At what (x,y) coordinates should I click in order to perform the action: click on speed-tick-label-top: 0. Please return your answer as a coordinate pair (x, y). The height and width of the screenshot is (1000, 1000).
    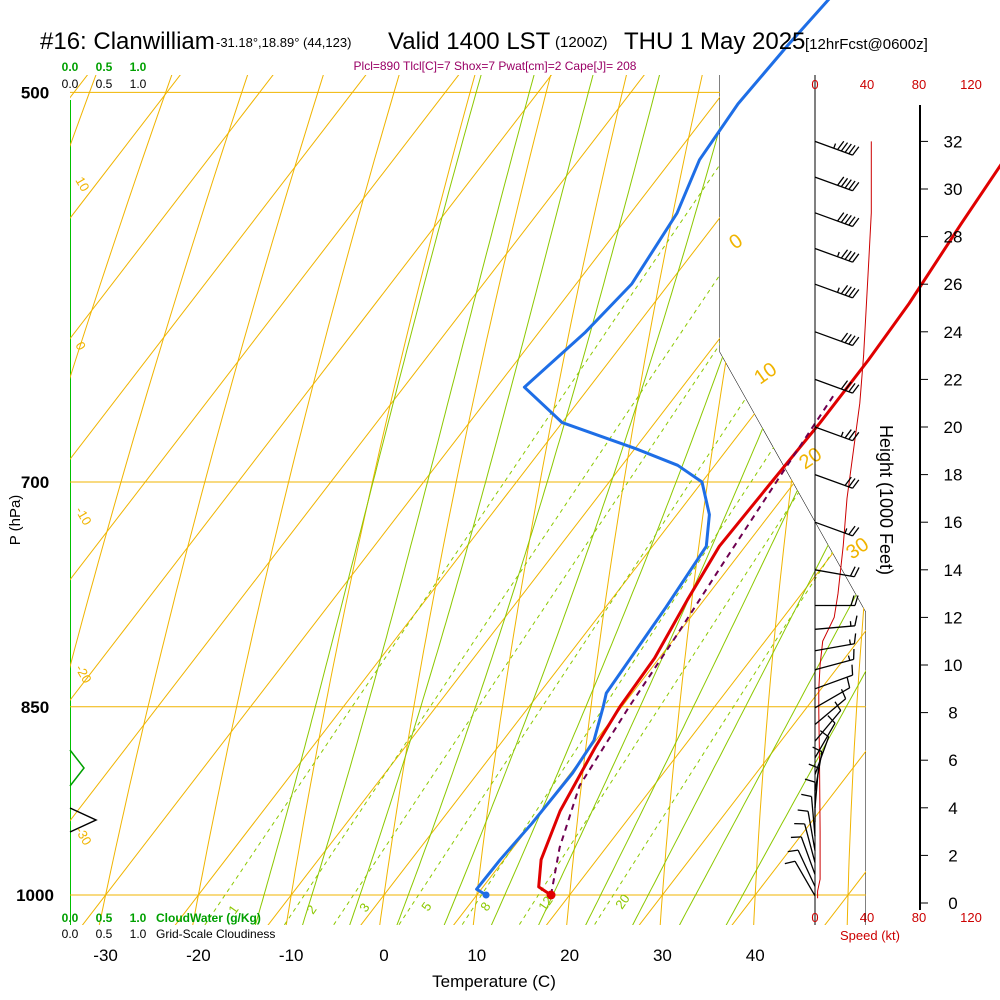
    Looking at the image, I should click on (814, 84).